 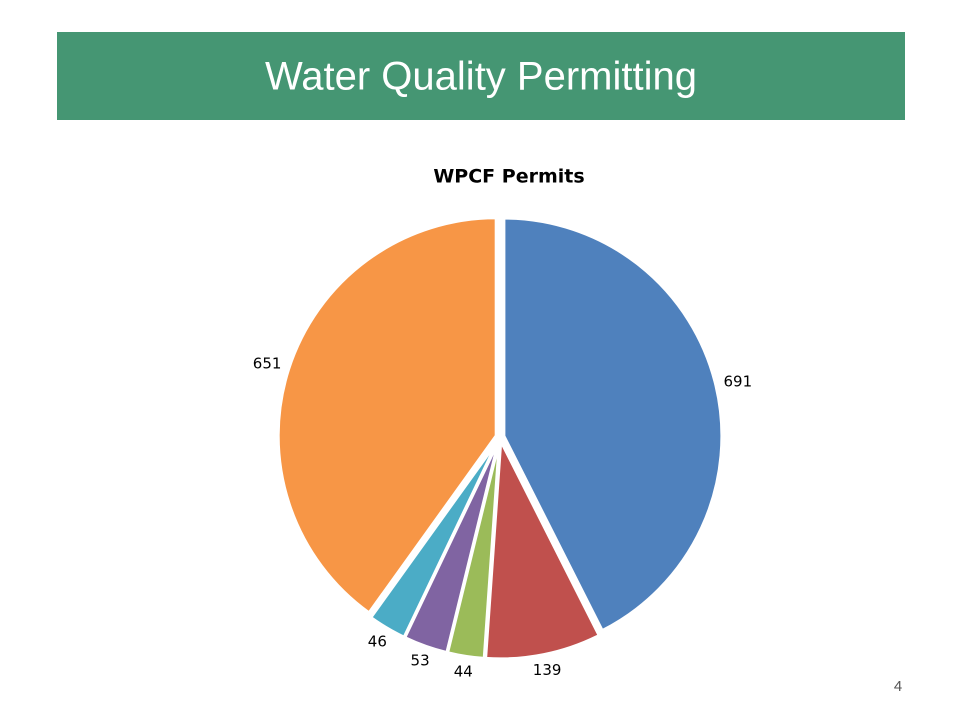 I want to click on data-label: 651, so click(x=267, y=364).